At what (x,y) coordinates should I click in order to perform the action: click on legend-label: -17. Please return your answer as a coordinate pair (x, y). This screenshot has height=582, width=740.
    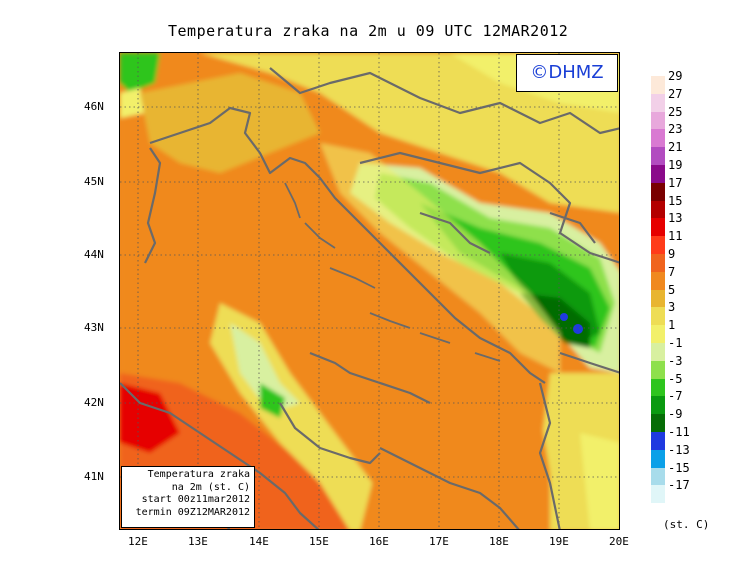
    Looking at the image, I should click on (679, 485).